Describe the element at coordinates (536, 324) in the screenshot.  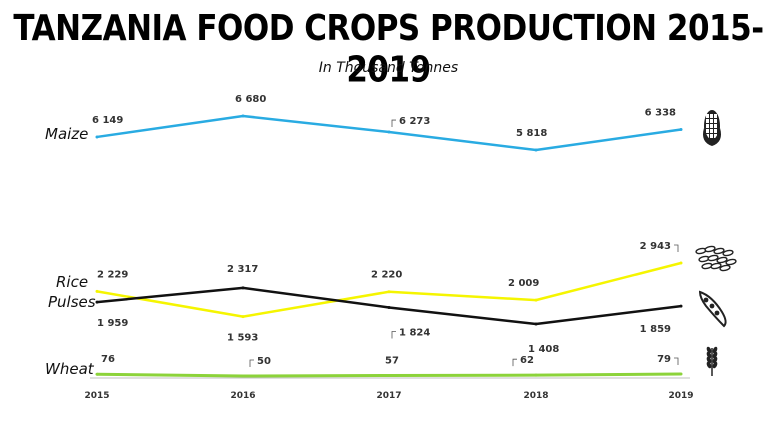
I see `point-pulses-2018` at that location.